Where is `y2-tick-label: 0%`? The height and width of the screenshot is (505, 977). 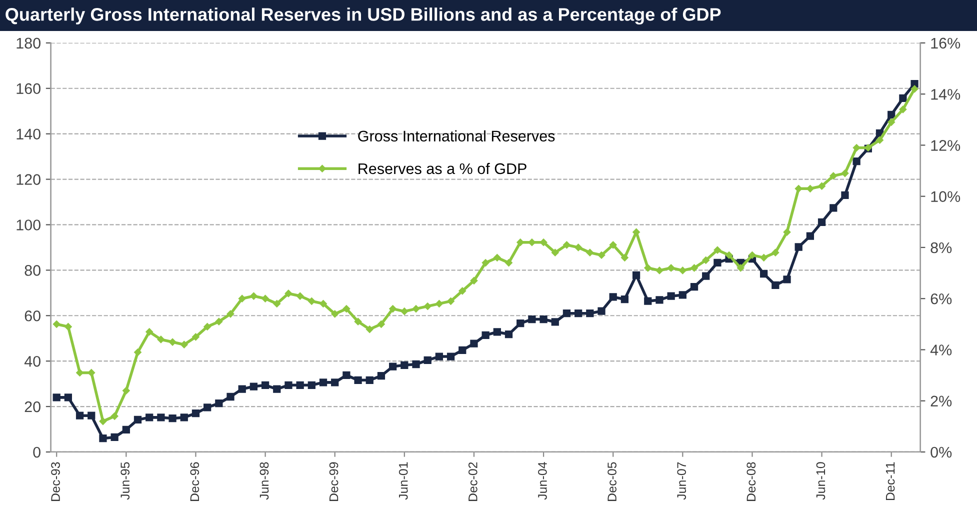 y2-tick-label: 0% is located at coordinates (941, 452).